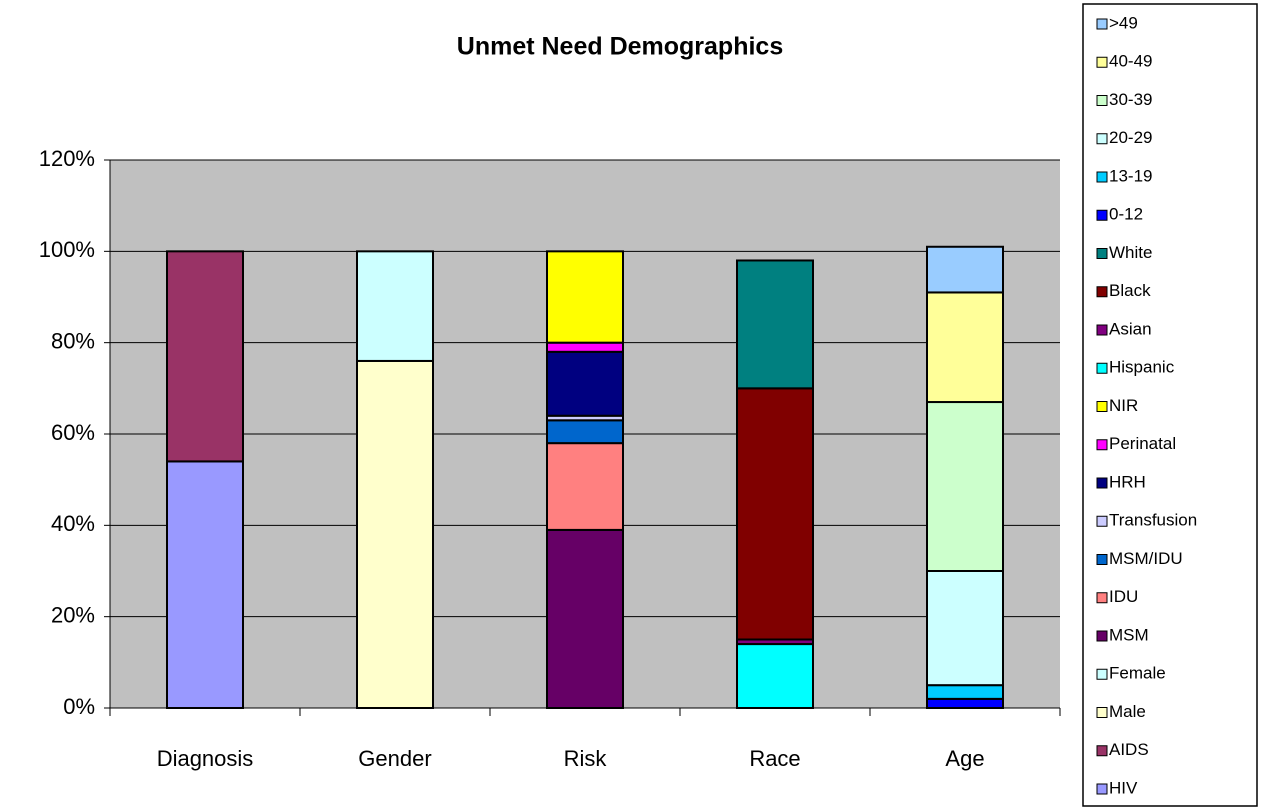  What do you see at coordinates (1146, 558) in the screenshot?
I see `legend-label: MSM/IDU` at bounding box center [1146, 558].